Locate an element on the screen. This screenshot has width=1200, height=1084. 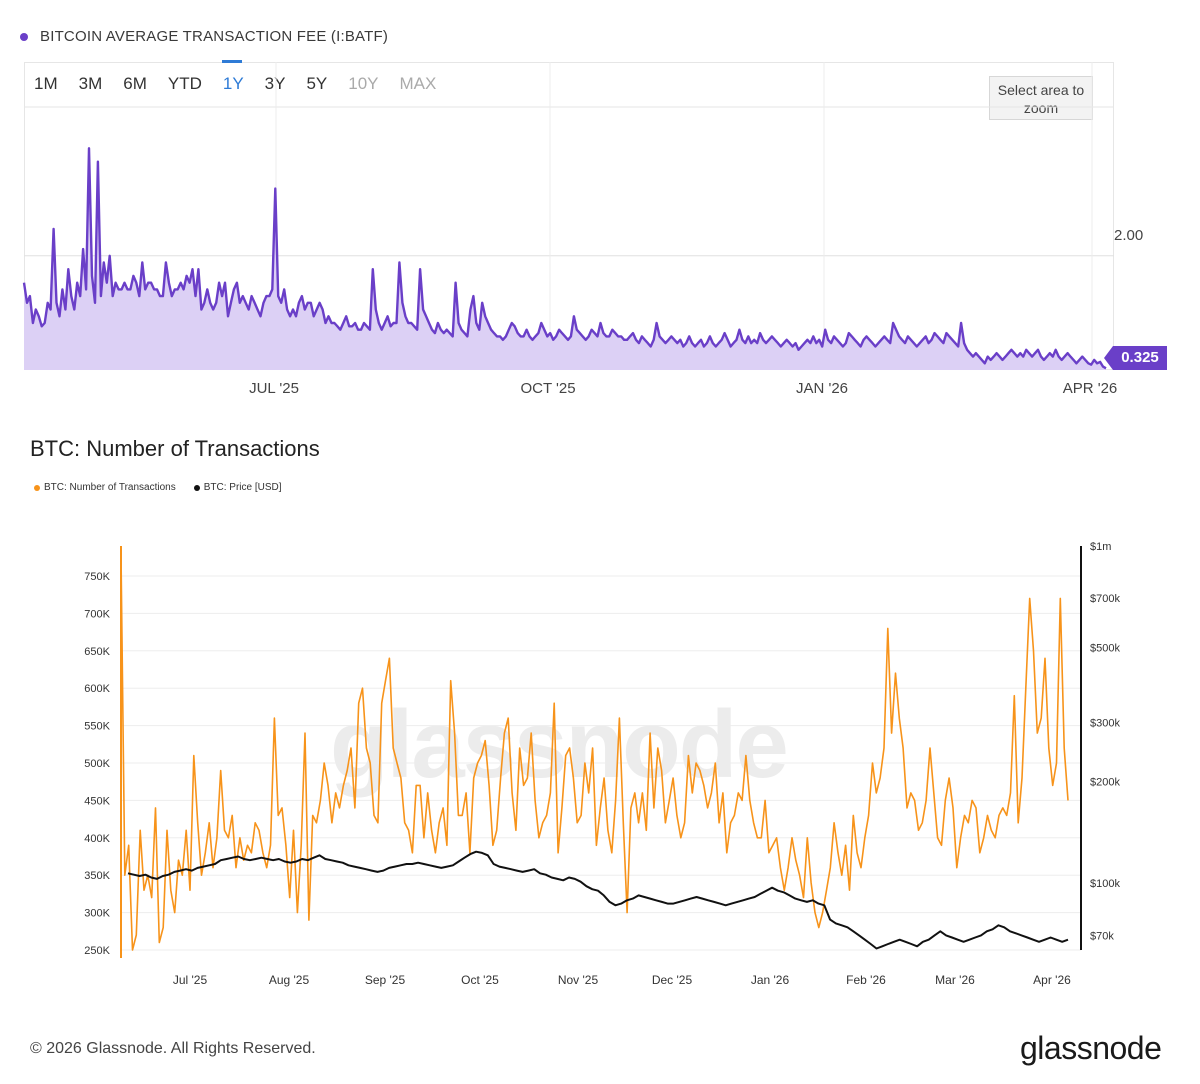
y-left-tick-label: 450K is located at coordinates (97, 801).